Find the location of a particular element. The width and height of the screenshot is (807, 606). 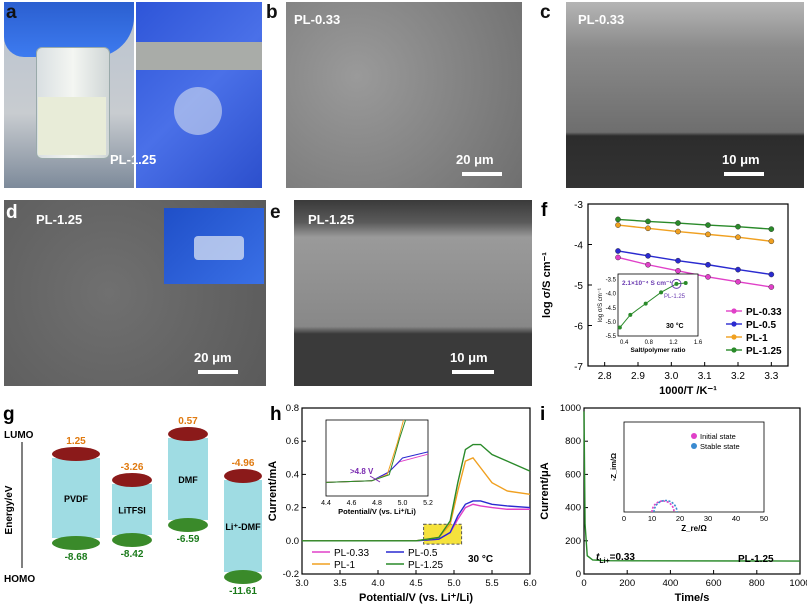

panel-b: b PL-0.33 20 μm is located at coordinates (395, 95).